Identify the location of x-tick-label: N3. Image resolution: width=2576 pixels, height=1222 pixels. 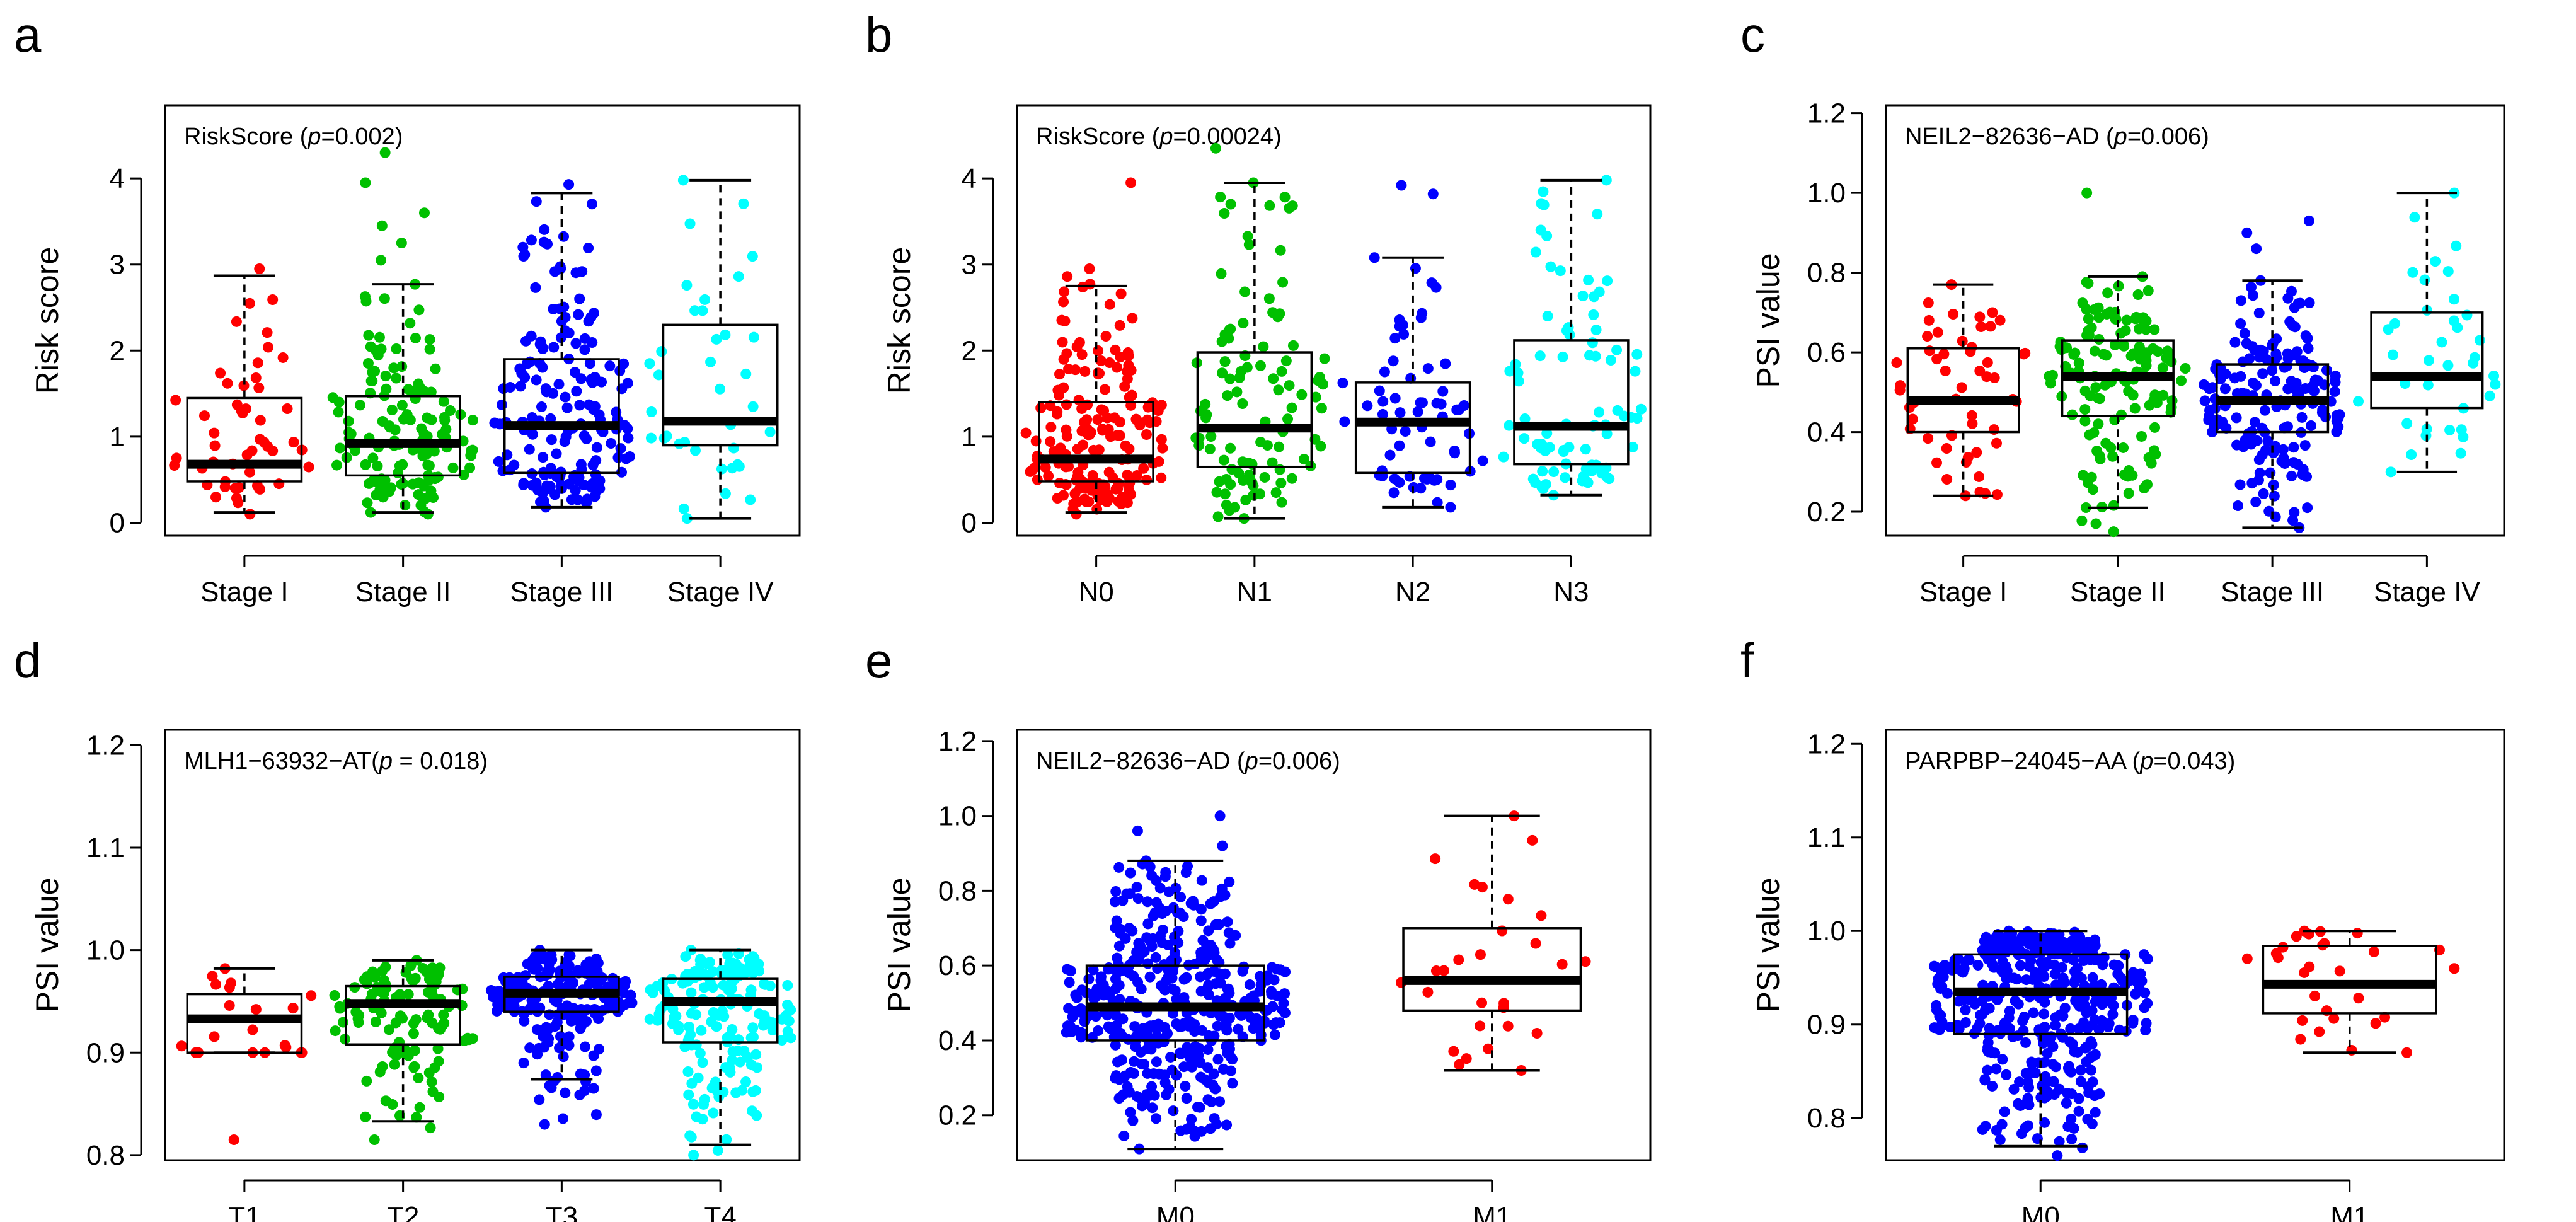
(1571, 592).